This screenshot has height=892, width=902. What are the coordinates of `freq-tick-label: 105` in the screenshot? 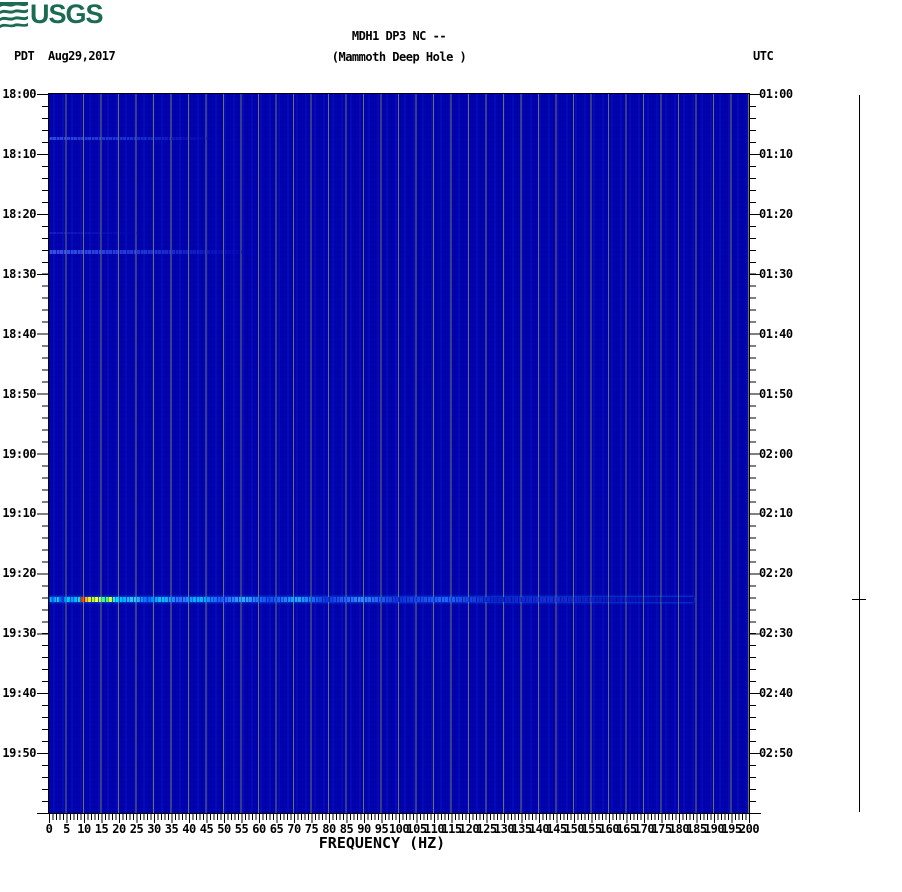 It's located at (416, 829).